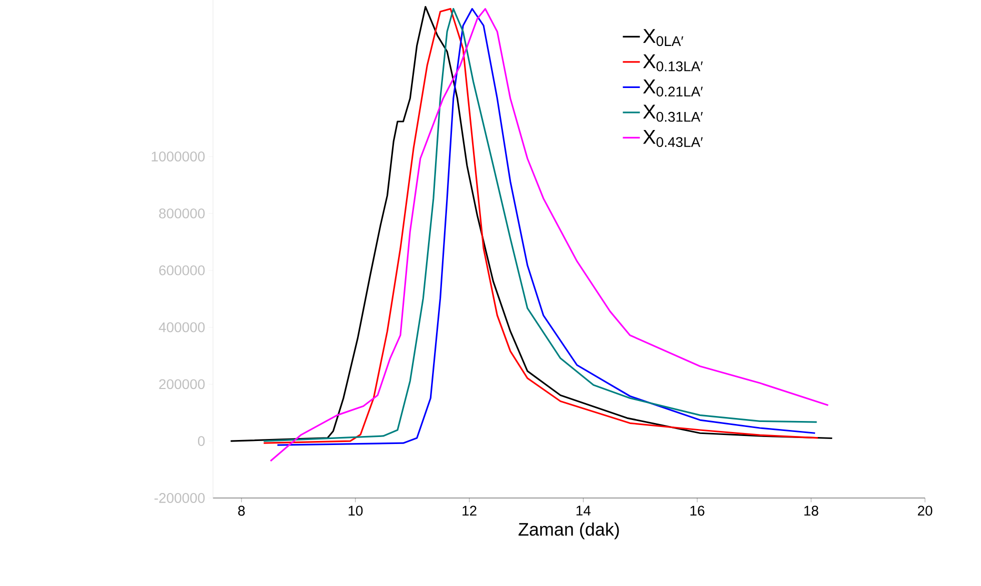 The height and width of the screenshot is (586, 981). I want to click on x-tick-label: 20, so click(925, 511).